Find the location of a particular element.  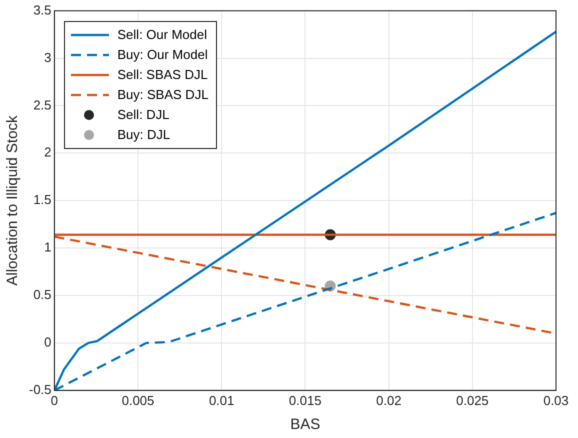

y-tick-label: 1 is located at coordinates (48, 247).